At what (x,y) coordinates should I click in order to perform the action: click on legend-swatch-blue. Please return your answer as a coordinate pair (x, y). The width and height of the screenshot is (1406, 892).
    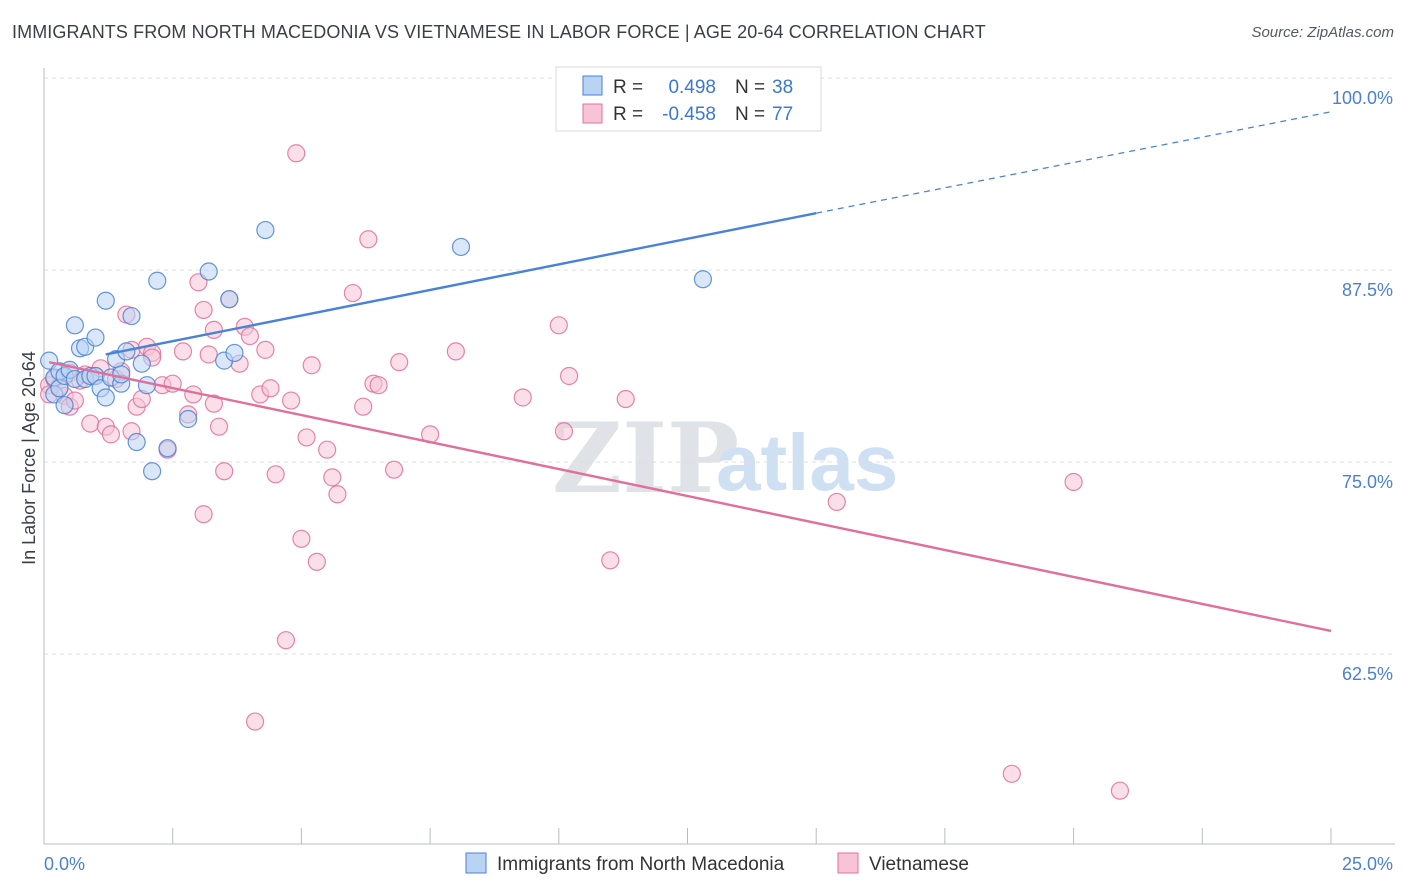
    Looking at the image, I should click on (592, 85).